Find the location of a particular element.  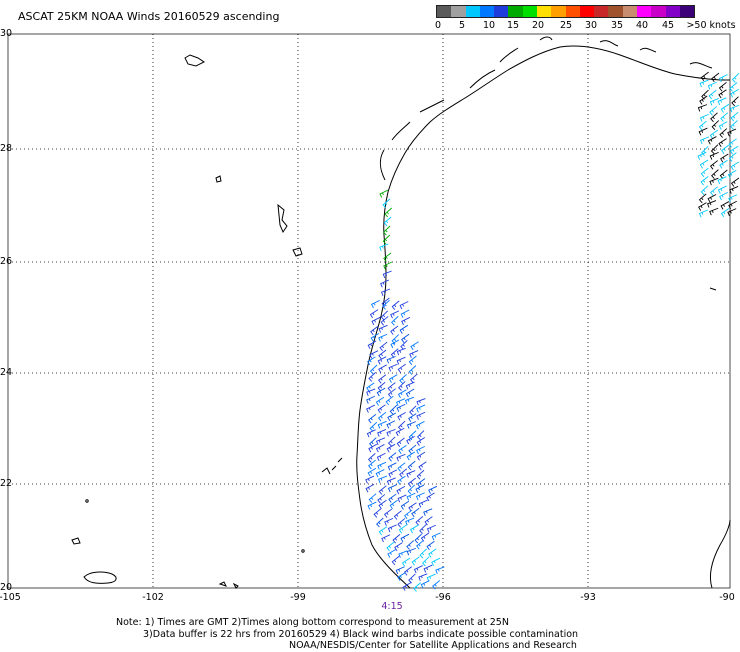

colorbar-label: 15 is located at coordinates (513, 25).